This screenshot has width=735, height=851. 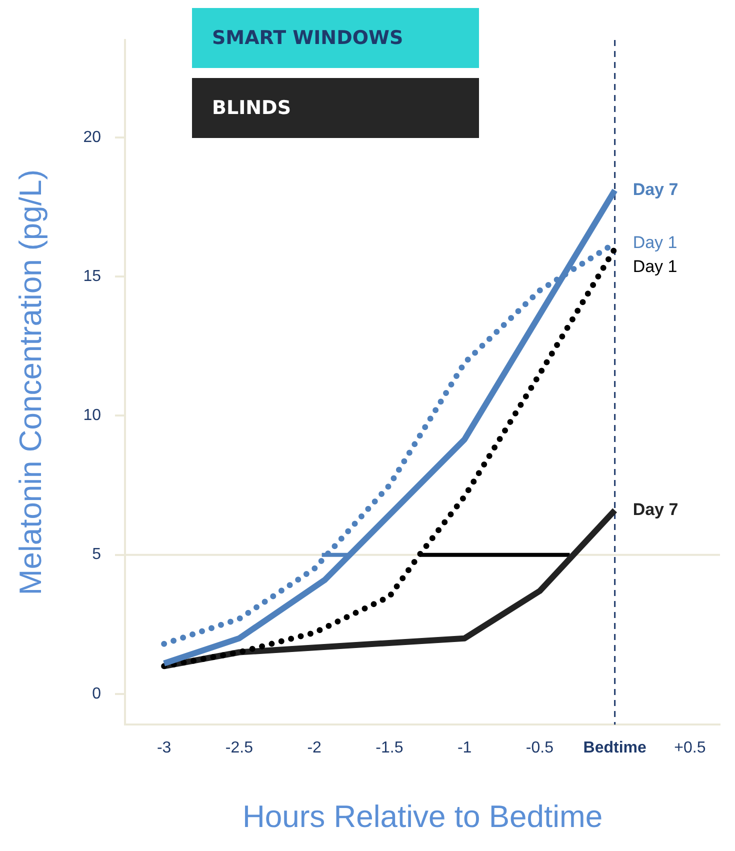 I want to click on y-tick-label: 10, so click(x=92, y=415).